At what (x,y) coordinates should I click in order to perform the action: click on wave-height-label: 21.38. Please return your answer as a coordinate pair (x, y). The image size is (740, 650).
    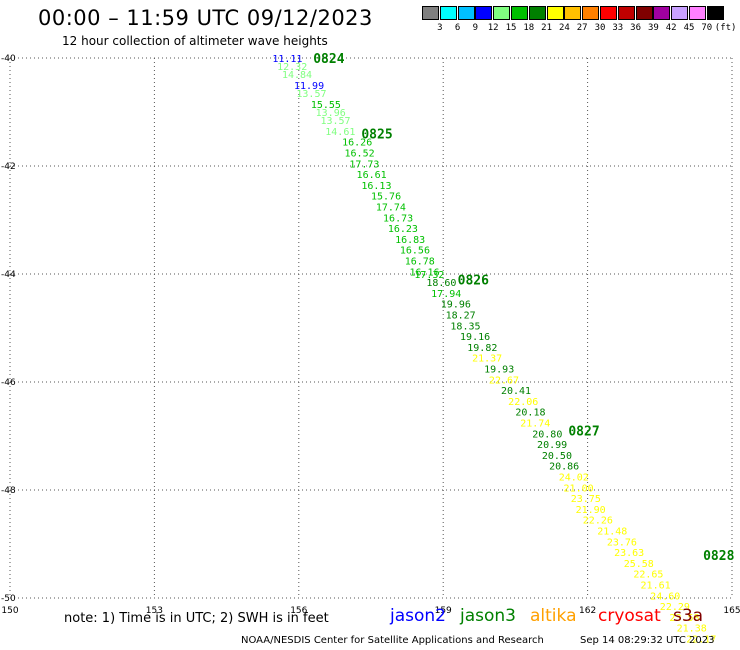
    Looking at the image, I should click on (692, 629).